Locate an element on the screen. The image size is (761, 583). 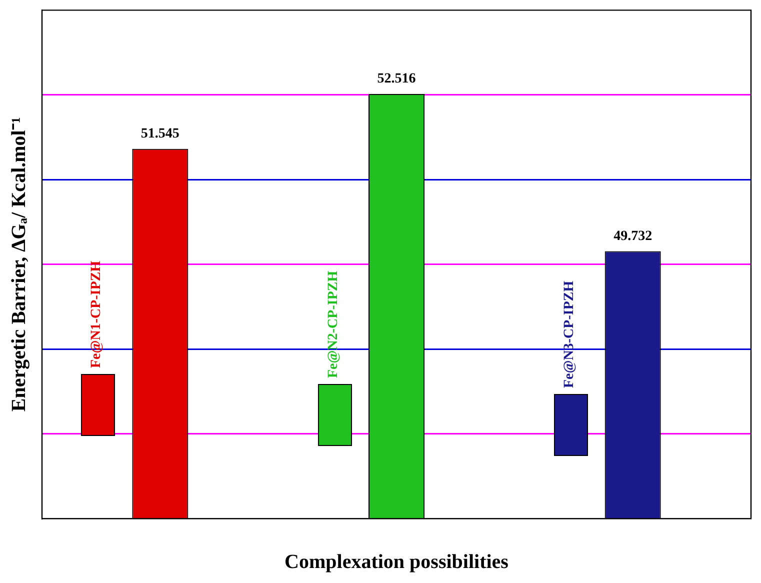
annotation: Fe@N2-CP-IPZH is located at coordinates (334, 324).